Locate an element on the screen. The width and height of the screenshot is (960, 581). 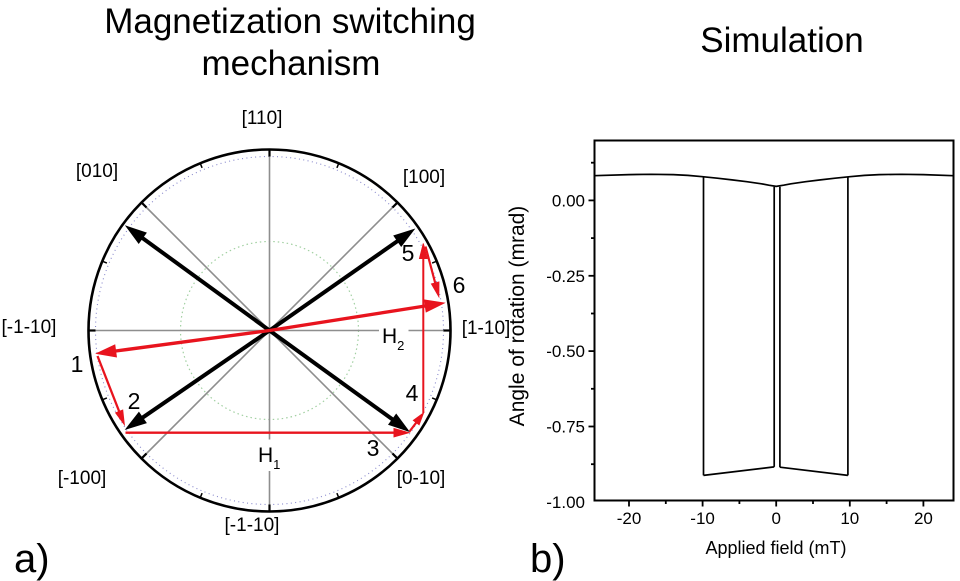
svg-text: Applied field (mT) is located at coordinates (775, 548).